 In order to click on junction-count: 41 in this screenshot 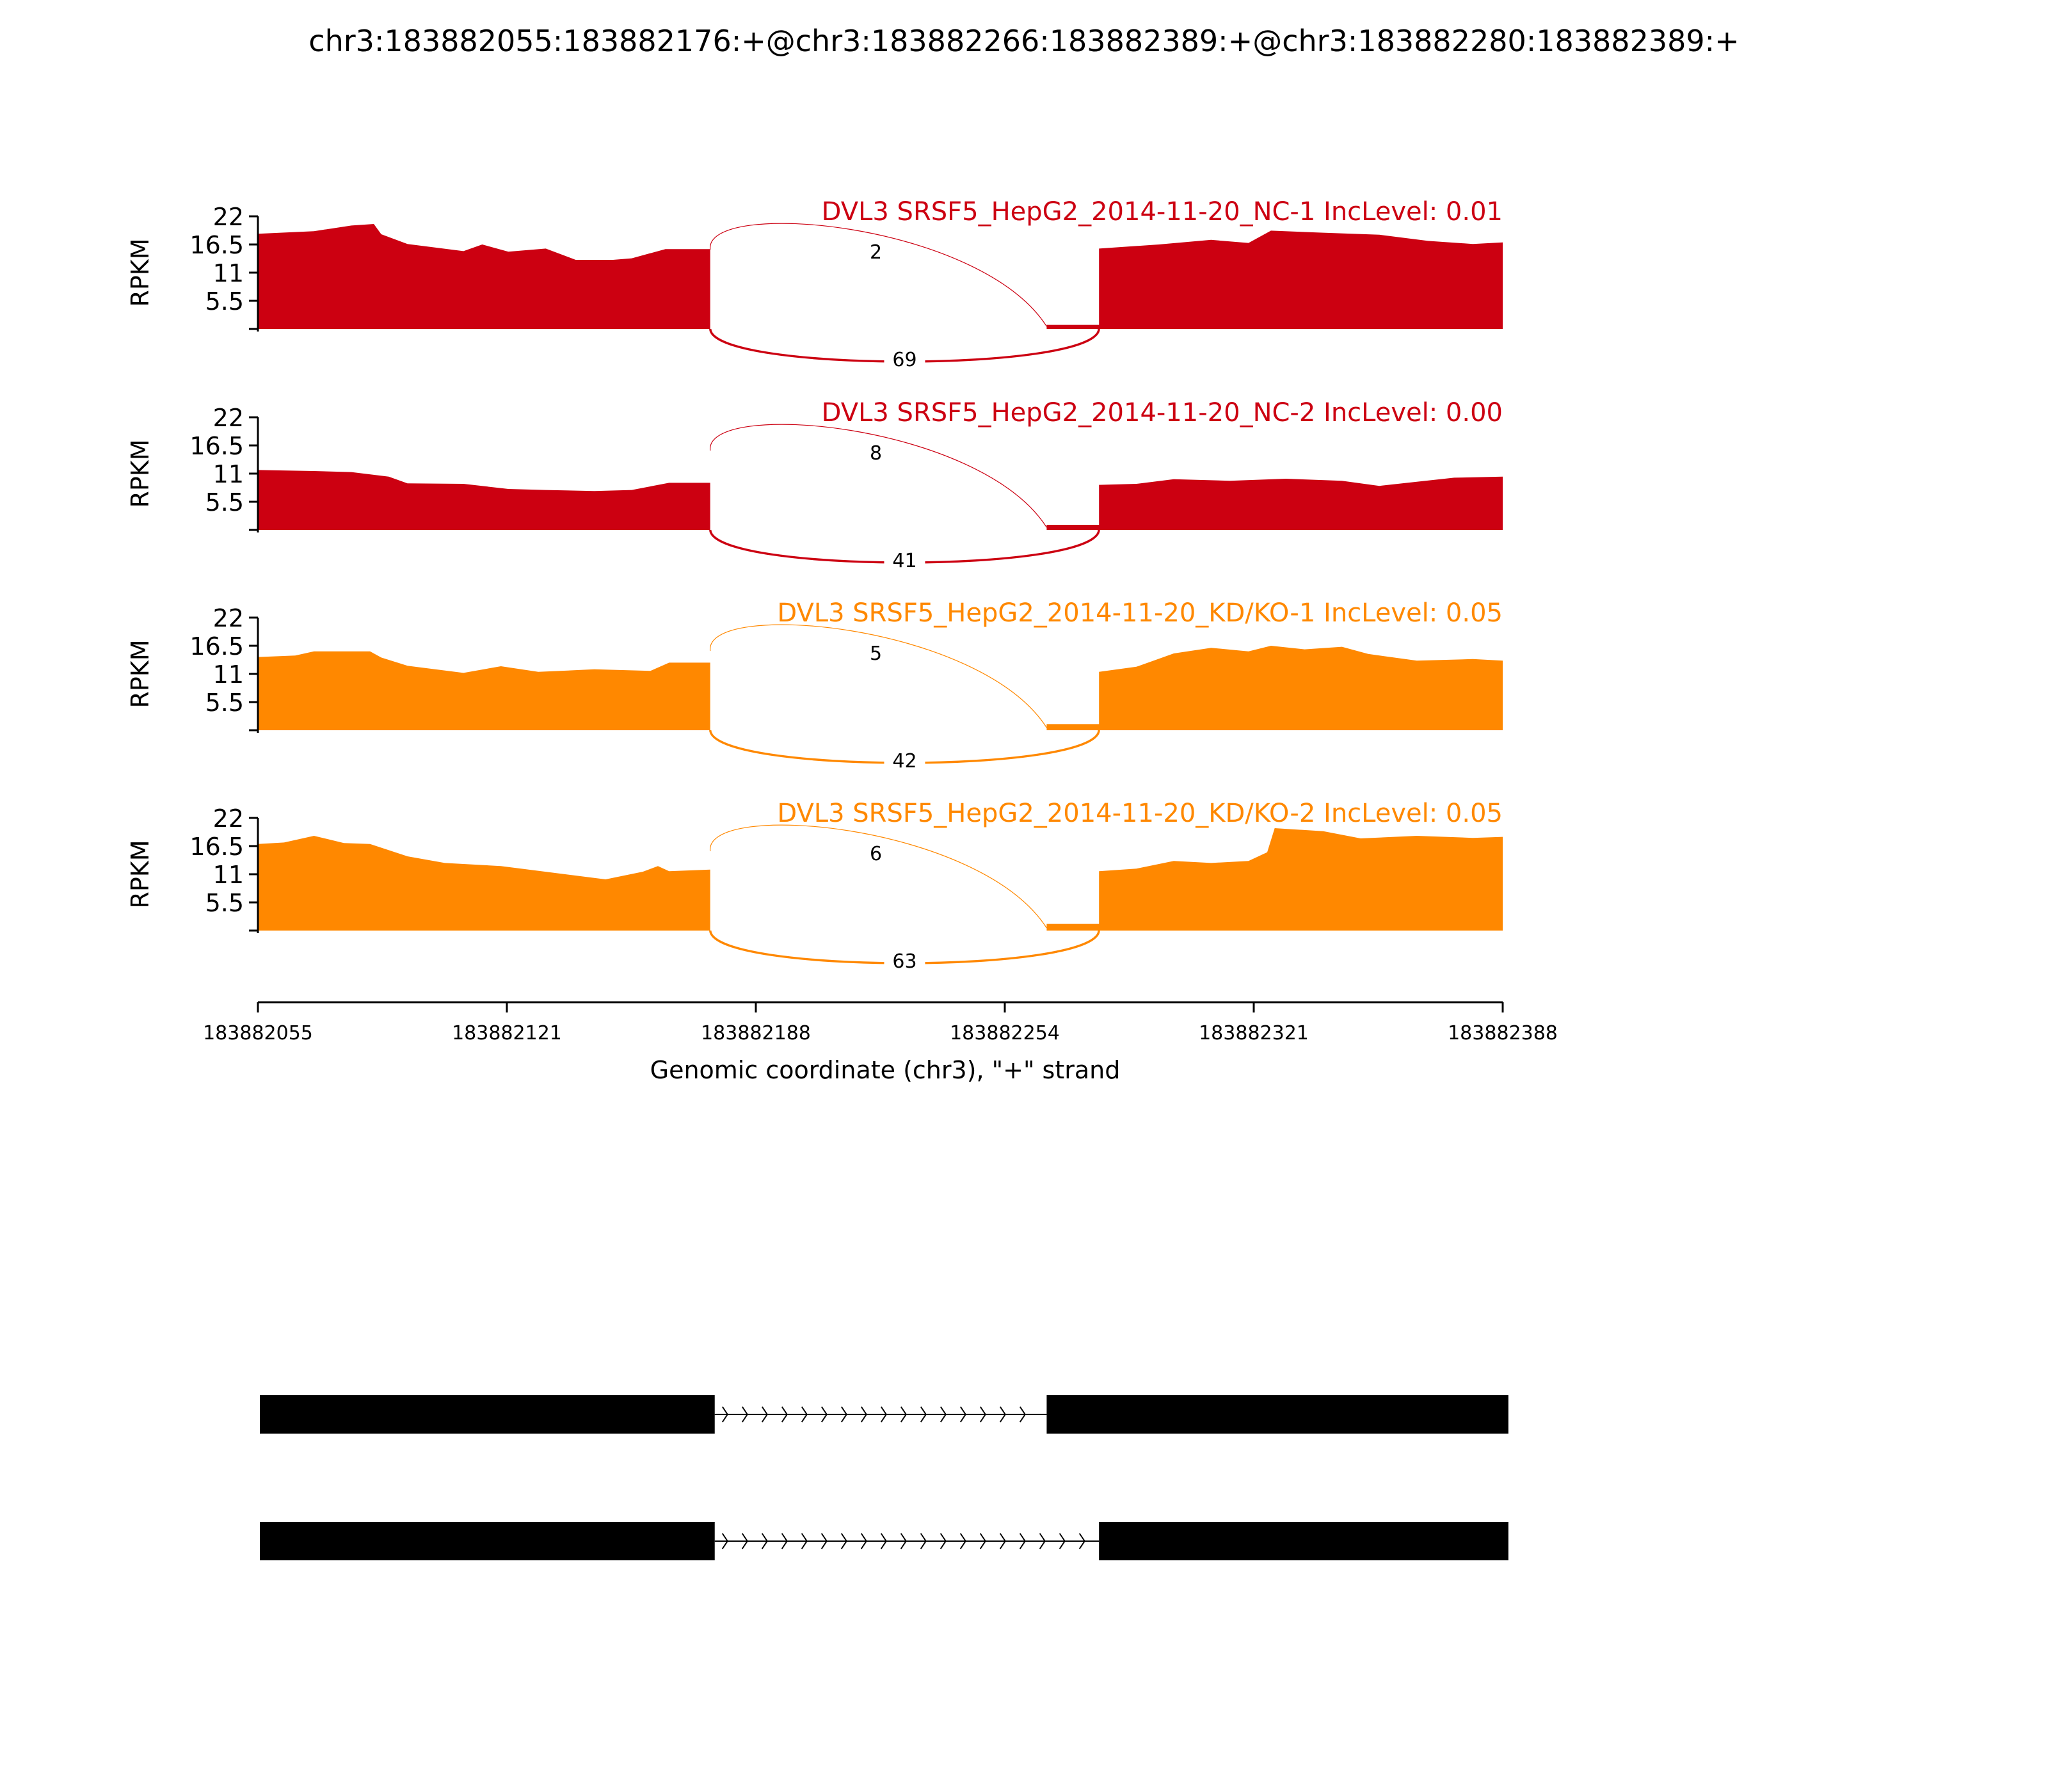, I will do `click(904, 561)`.